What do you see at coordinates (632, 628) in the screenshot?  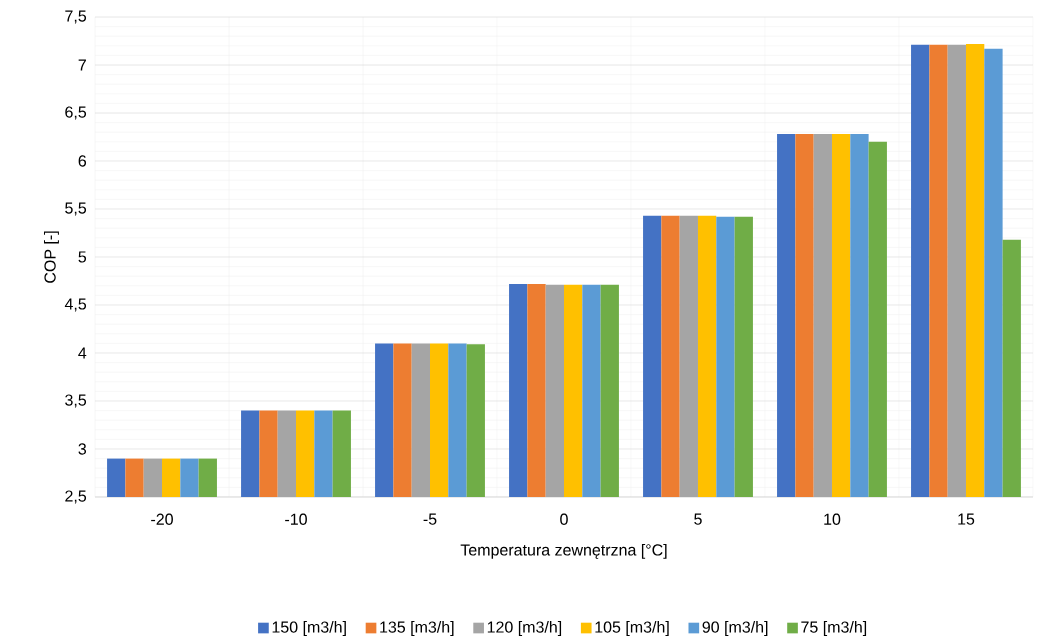 I see `legend-label: 105 [m3/h]` at bounding box center [632, 628].